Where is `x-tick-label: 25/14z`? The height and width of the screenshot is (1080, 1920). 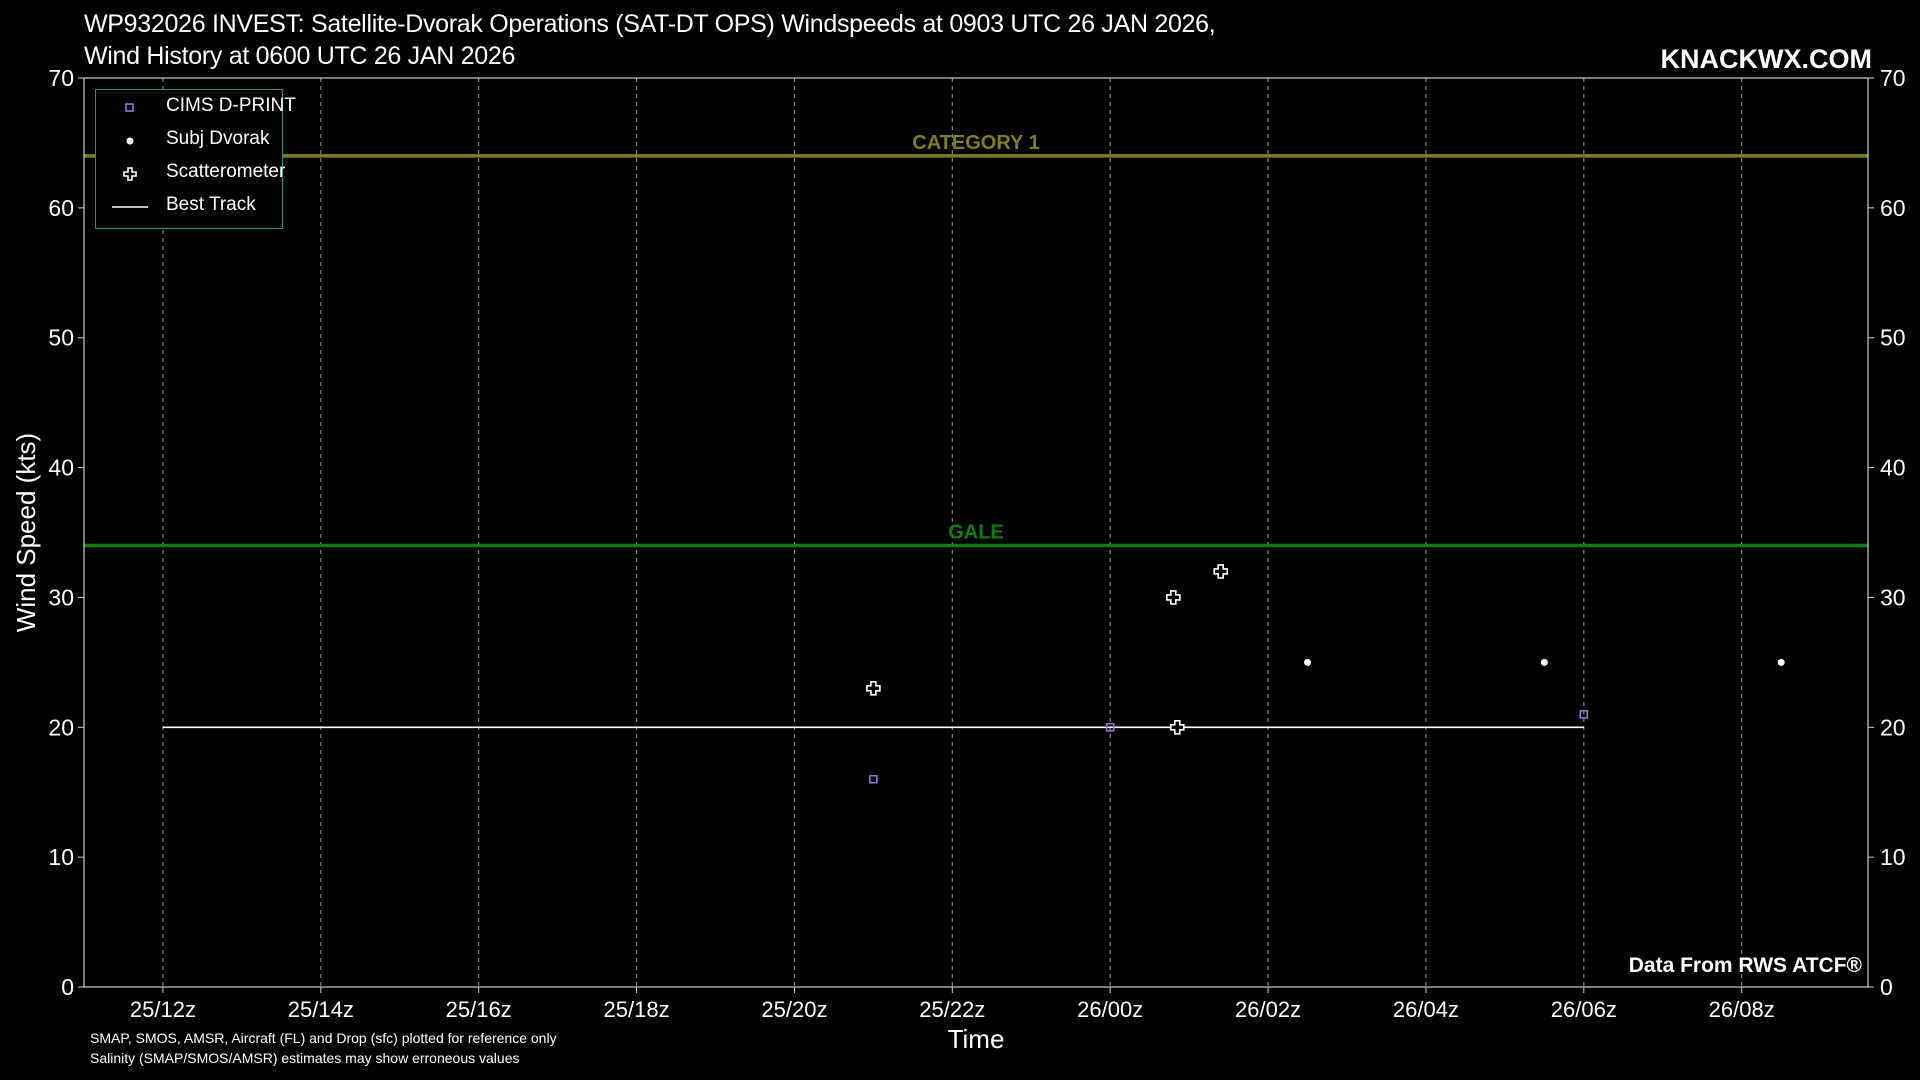
x-tick-label: 25/14z is located at coordinates (321, 1009).